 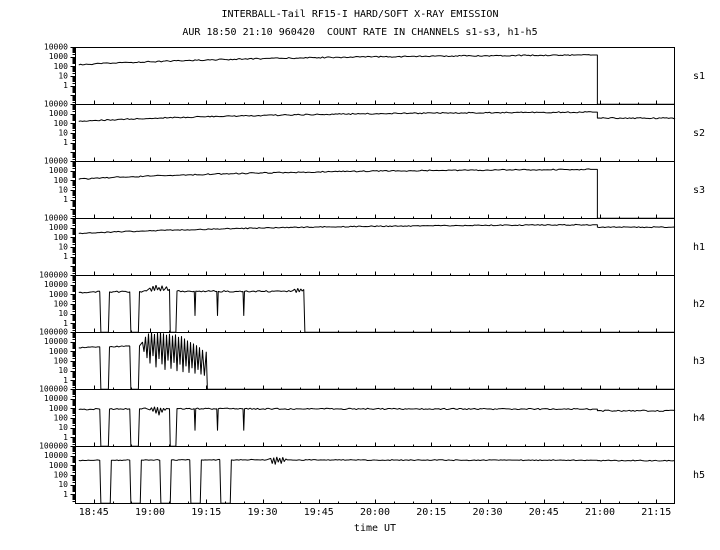 What do you see at coordinates (600, 512) in the screenshot?
I see `x-tick-label: 21:00` at bounding box center [600, 512].